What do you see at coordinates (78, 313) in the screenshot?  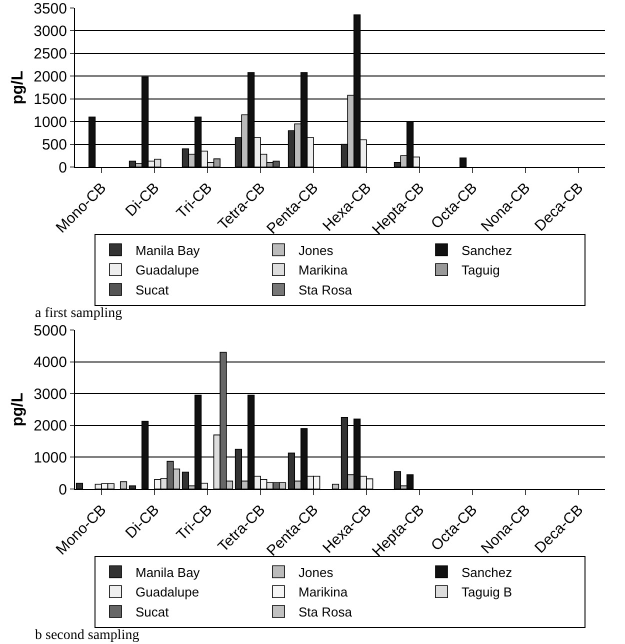 I see `text: a first sampling` at bounding box center [78, 313].